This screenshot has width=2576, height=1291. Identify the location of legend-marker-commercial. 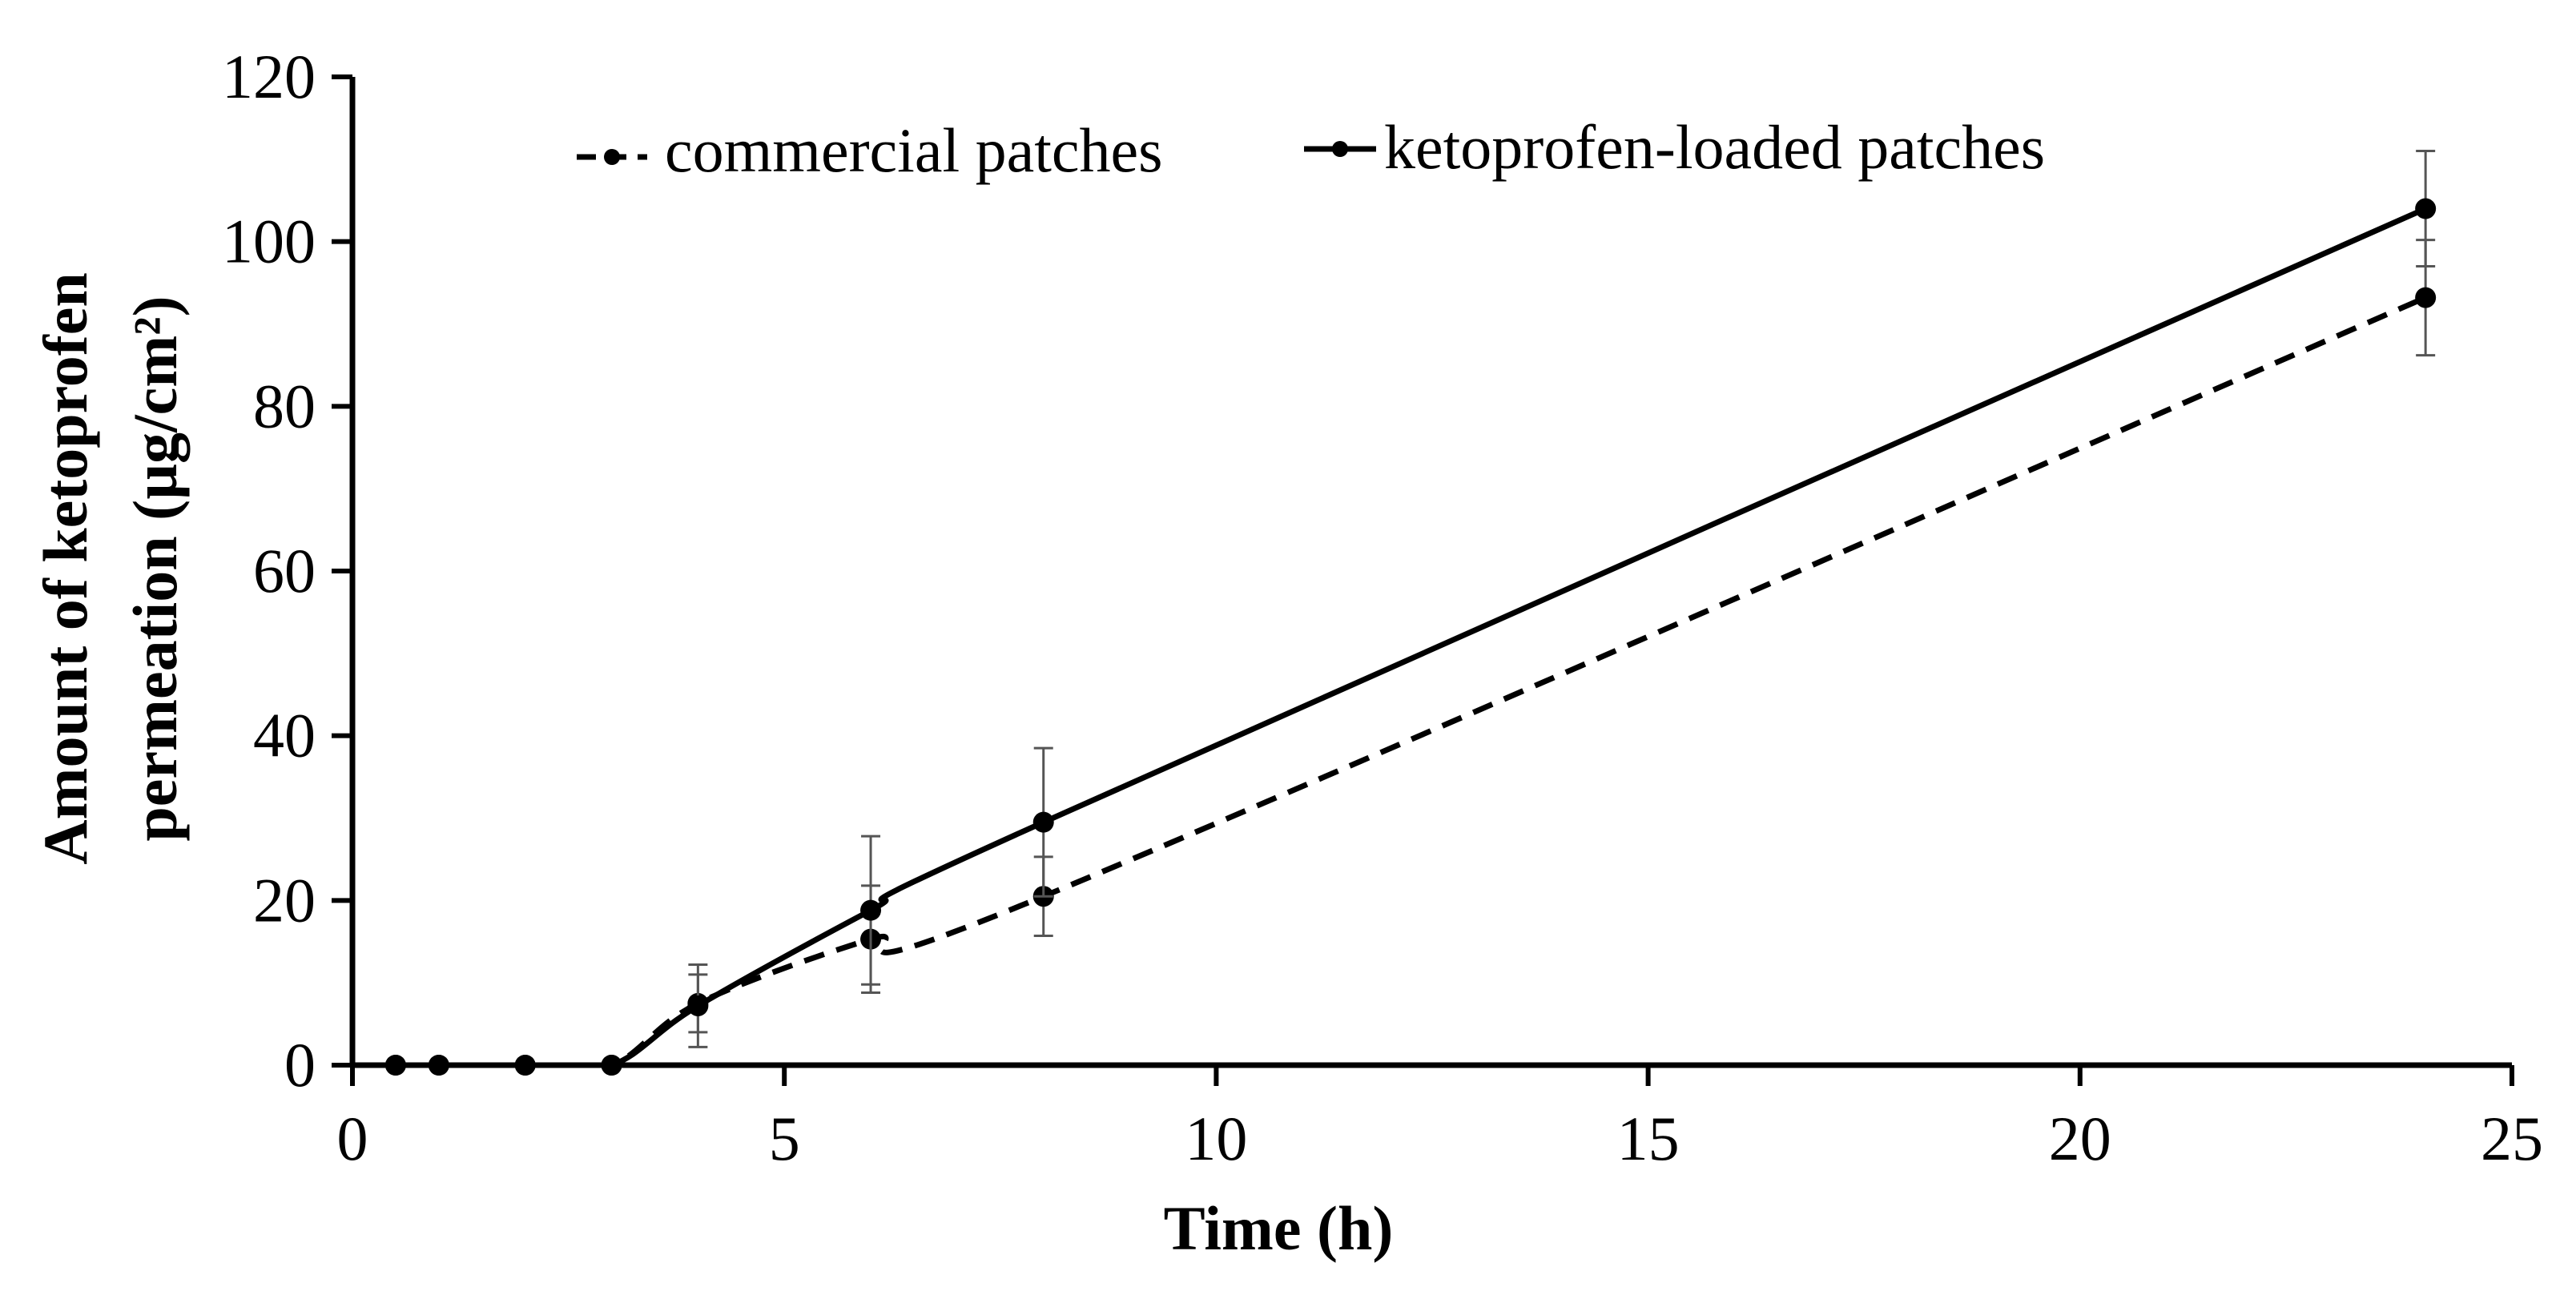
(612, 157).